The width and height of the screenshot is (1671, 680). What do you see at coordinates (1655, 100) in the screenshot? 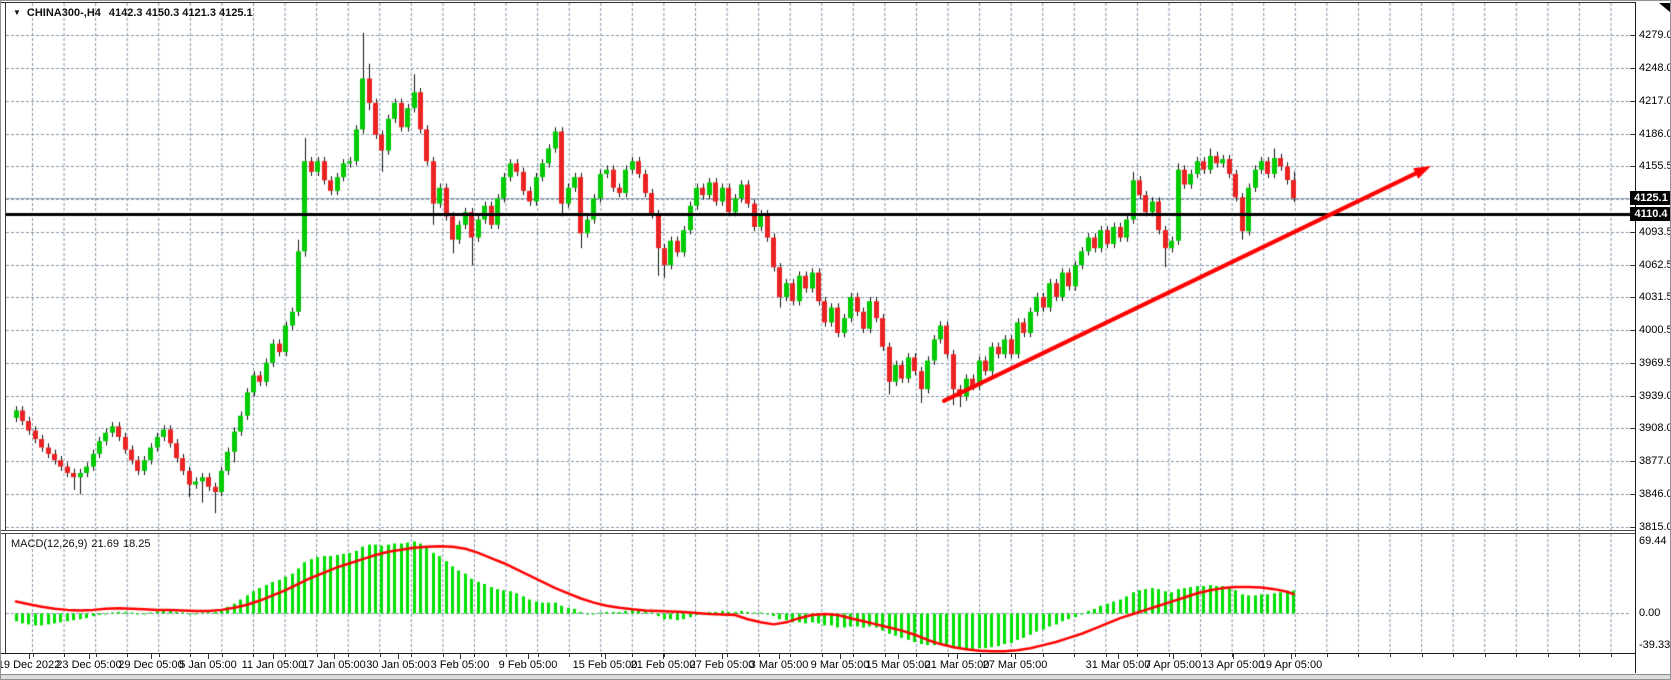
I see `price-tick-label: 4217.0` at bounding box center [1655, 100].